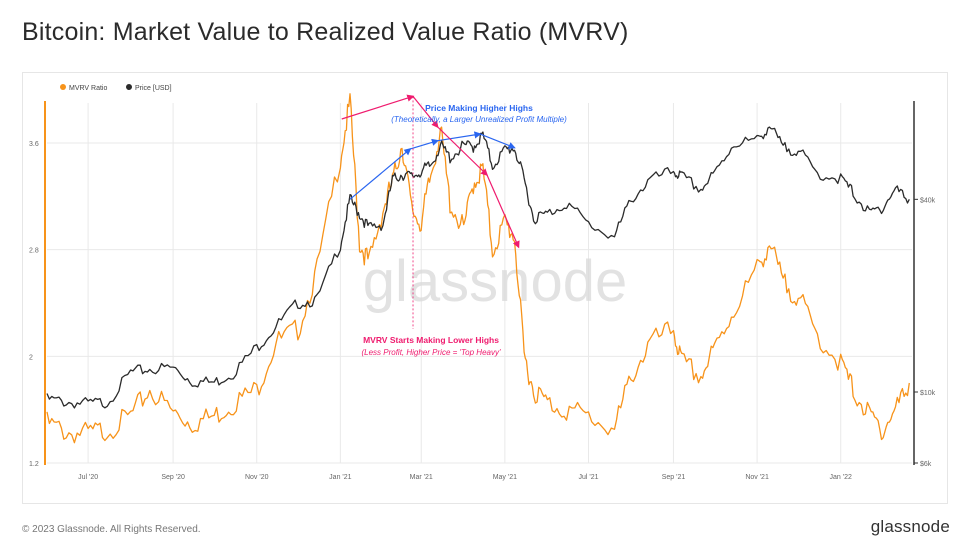 The width and height of the screenshot is (972, 560). What do you see at coordinates (928, 200) in the screenshot?
I see `y-right-tick-label: $40k` at bounding box center [928, 200].